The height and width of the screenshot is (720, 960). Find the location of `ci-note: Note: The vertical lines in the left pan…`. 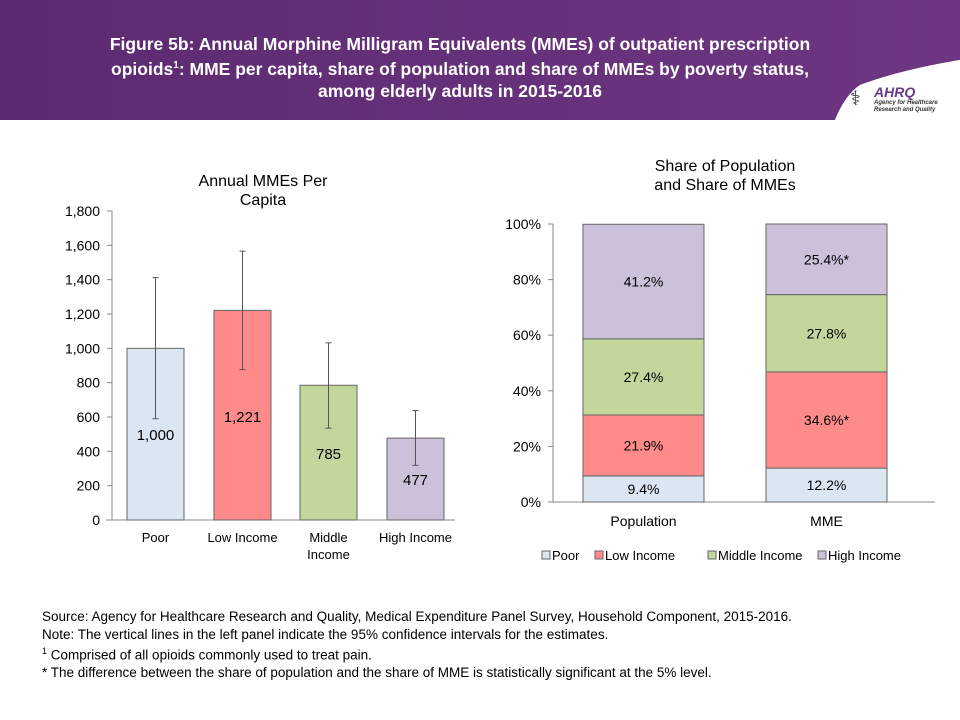

ci-note: Note: The vertical lines in the left pan… is located at coordinates (325, 634).